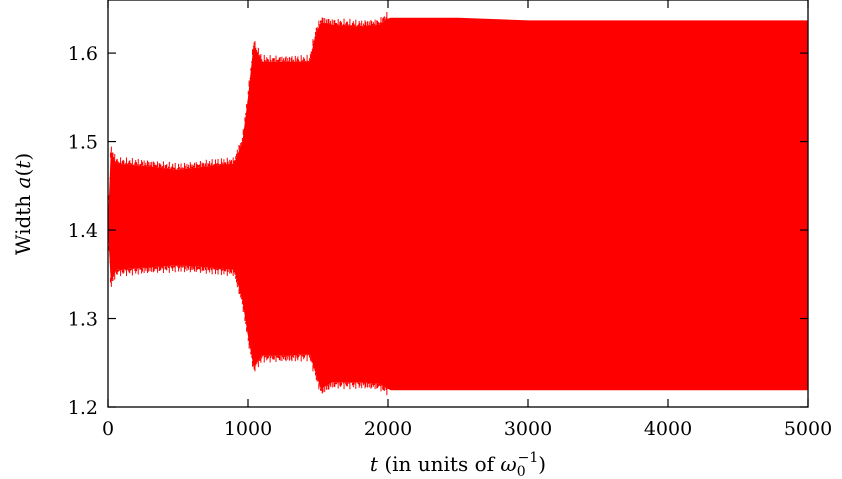 The width and height of the screenshot is (842, 479). I want to click on x-tick-label: 4000, so click(668, 429).